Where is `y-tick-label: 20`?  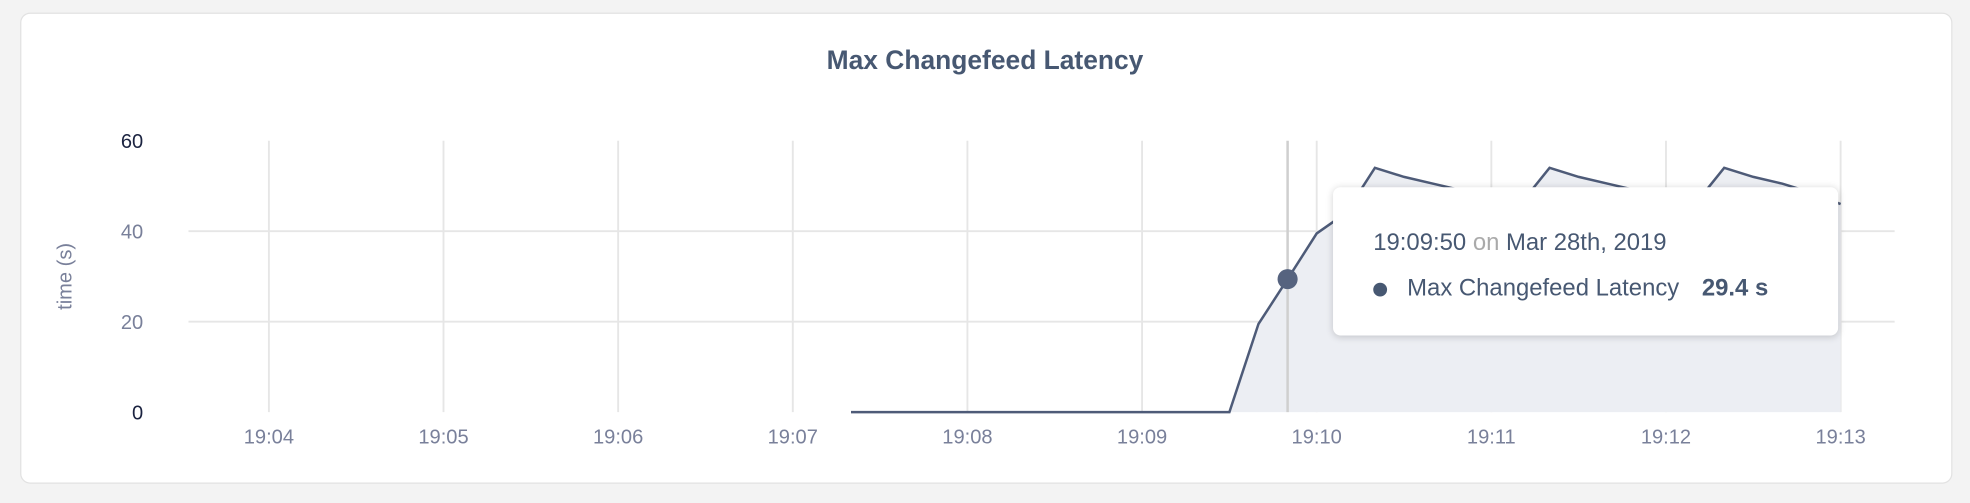 y-tick-label: 20 is located at coordinates (132, 323).